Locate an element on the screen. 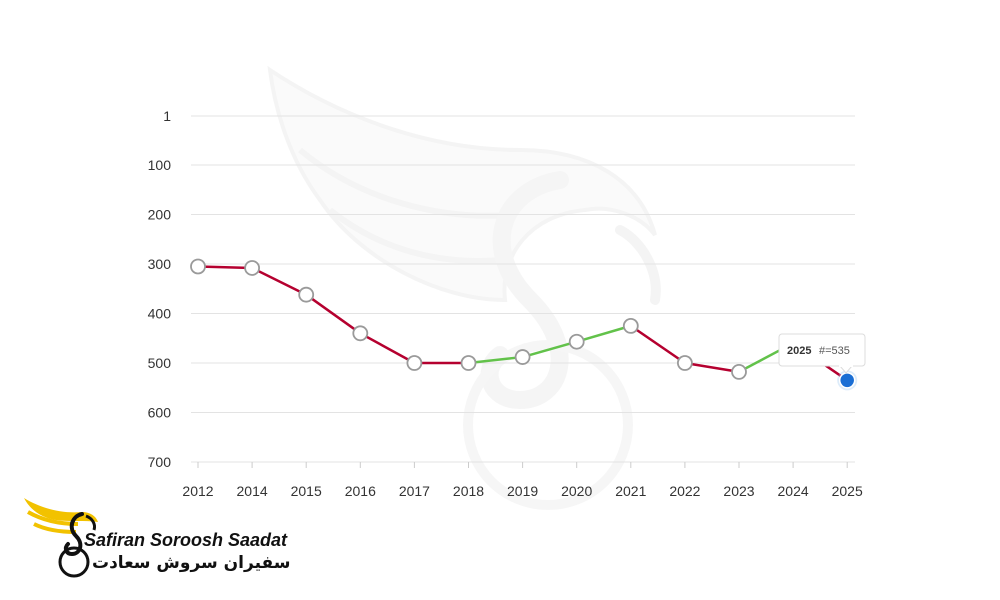 The height and width of the screenshot is (600, 1000). x-tick-label: 2012 is located at coordinates (197, 491).